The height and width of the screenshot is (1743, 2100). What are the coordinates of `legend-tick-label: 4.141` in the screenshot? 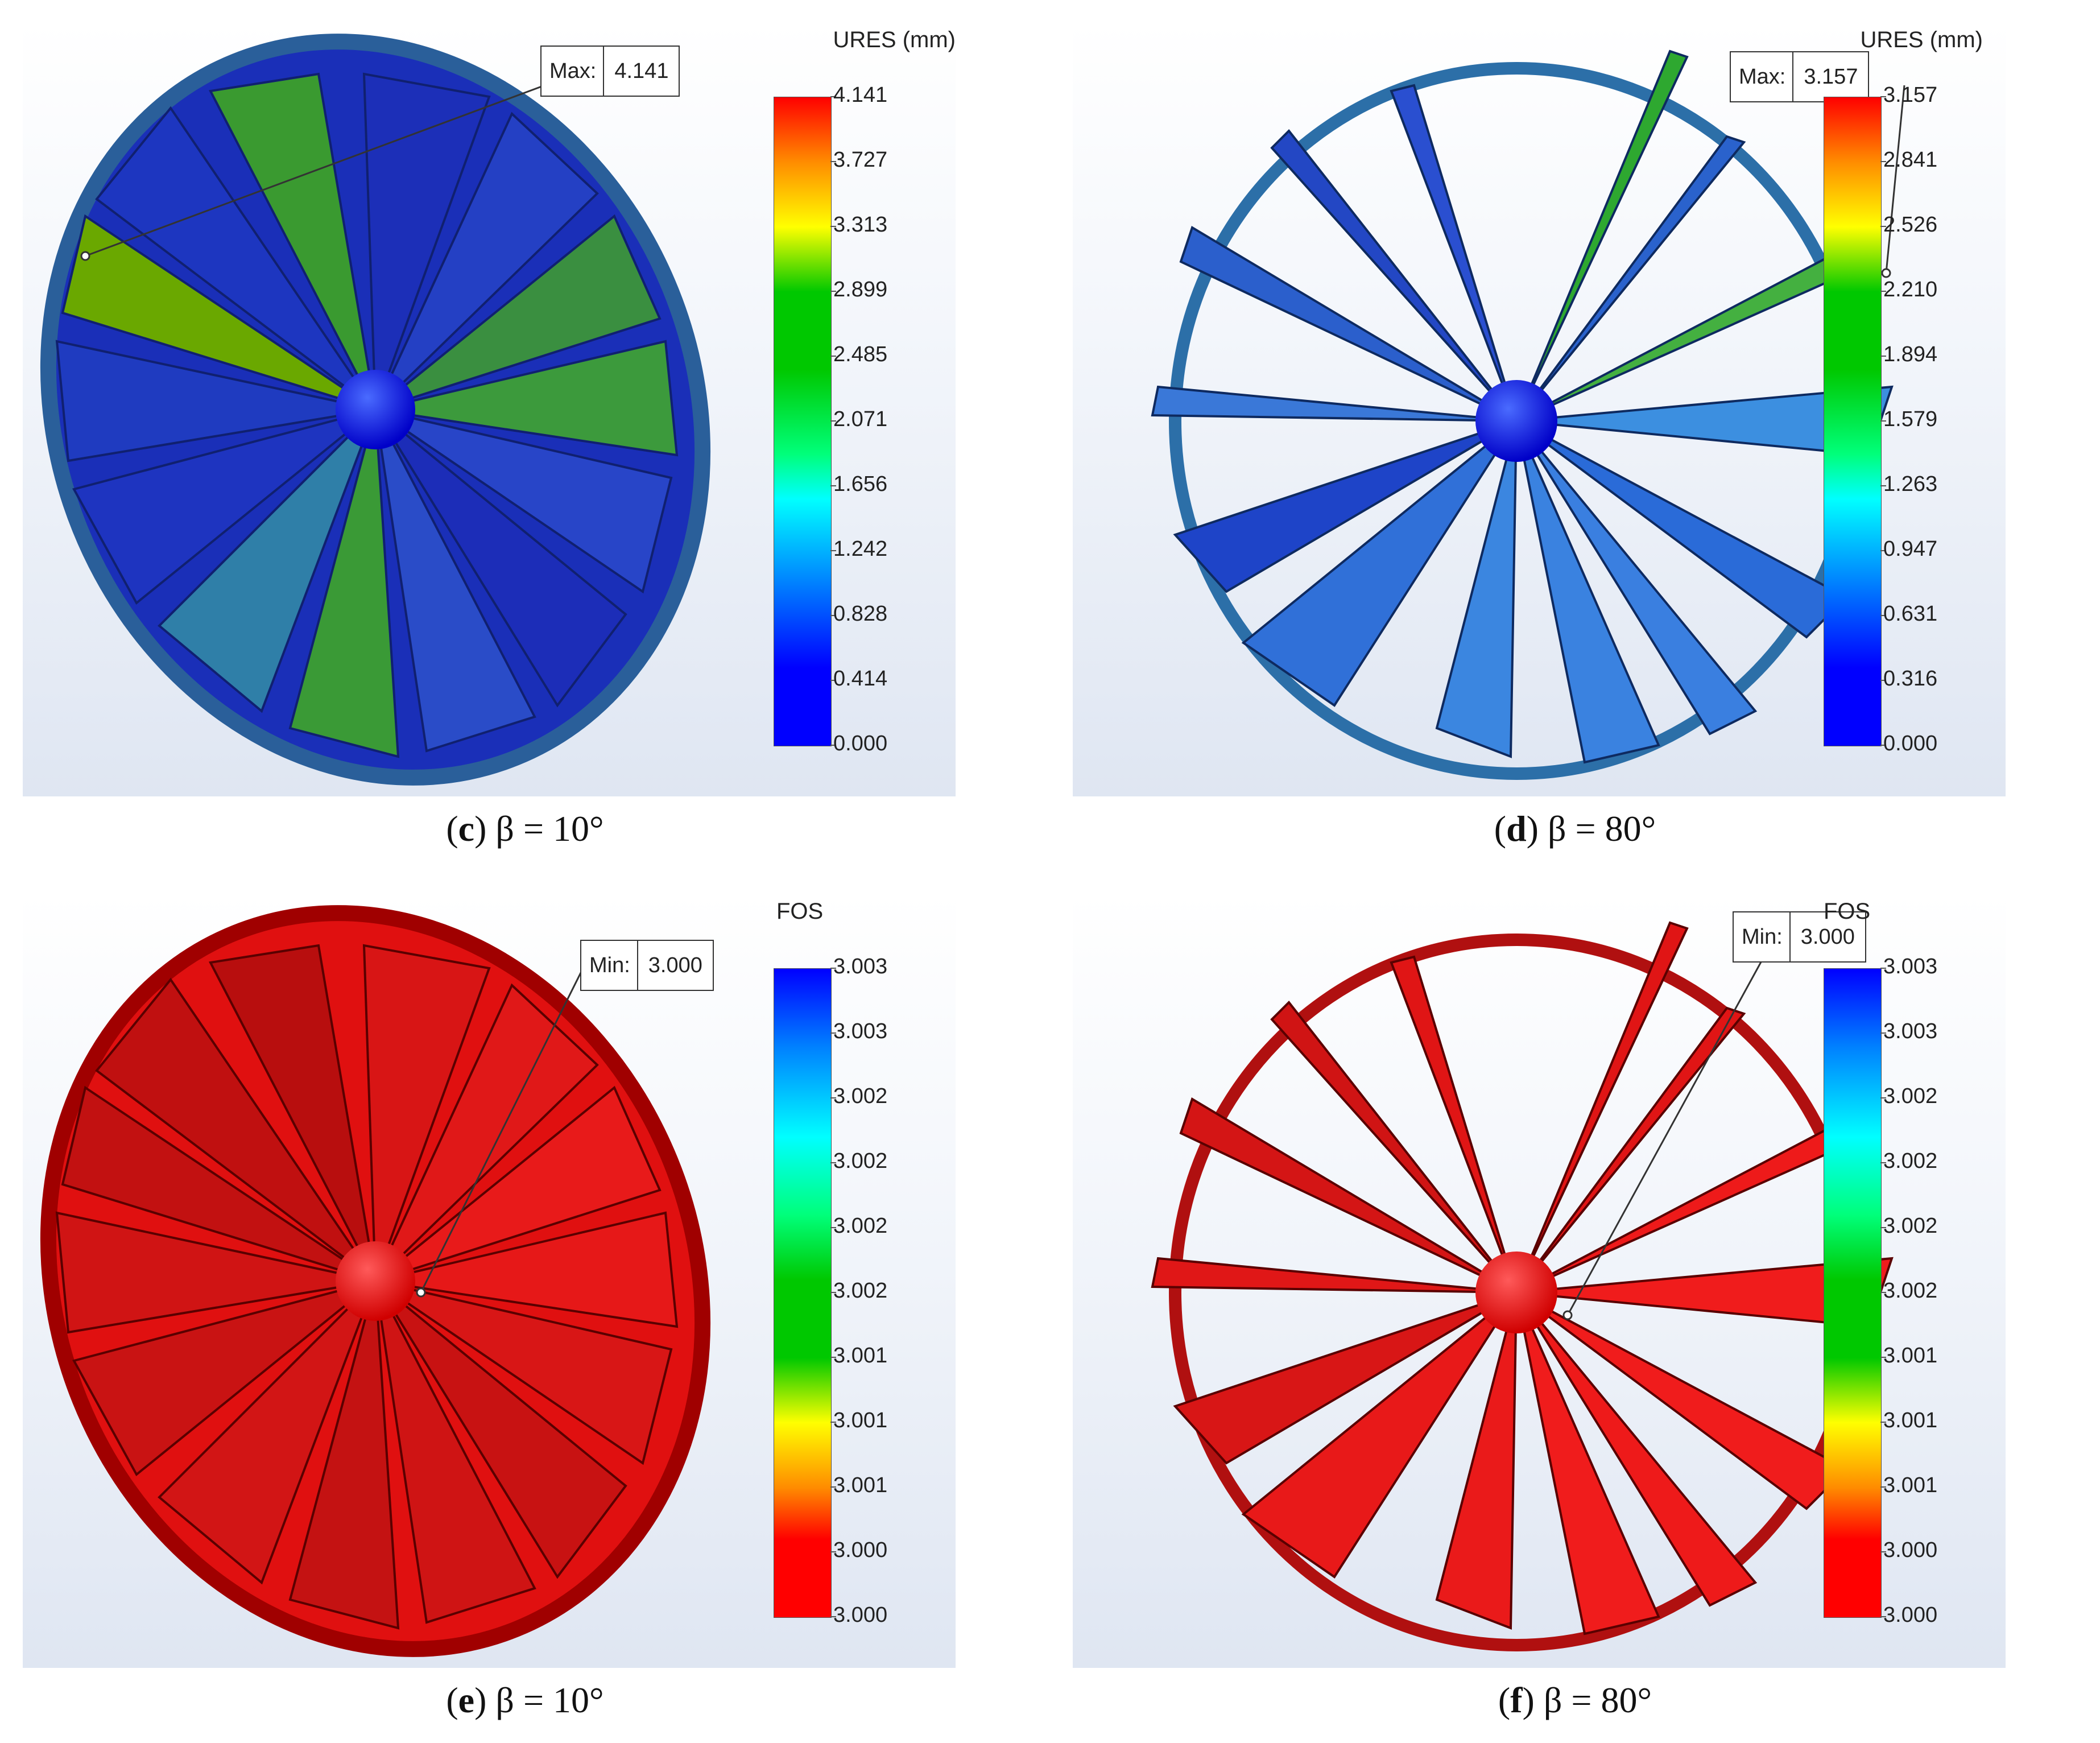 It's located at (860, 95).